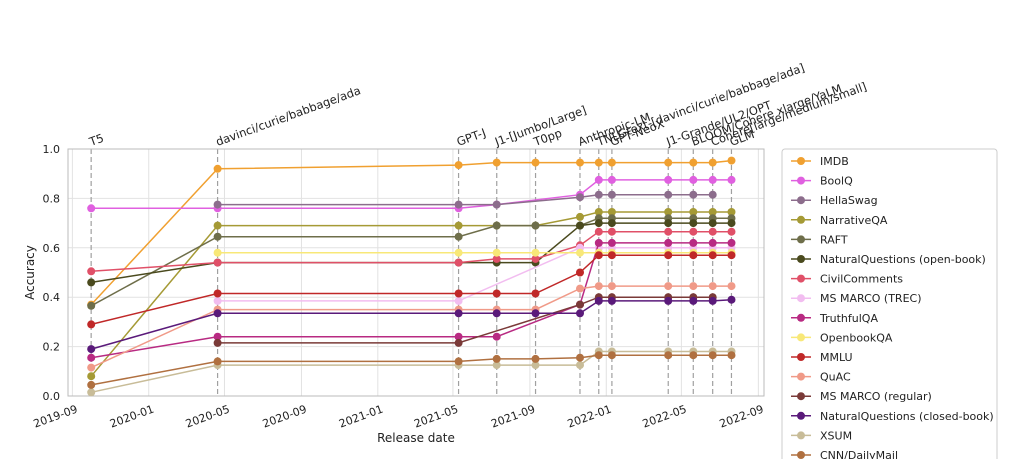  Describe the element at coordinates (95, 140) in the screenshot. I see `release-label: T5` at that location.